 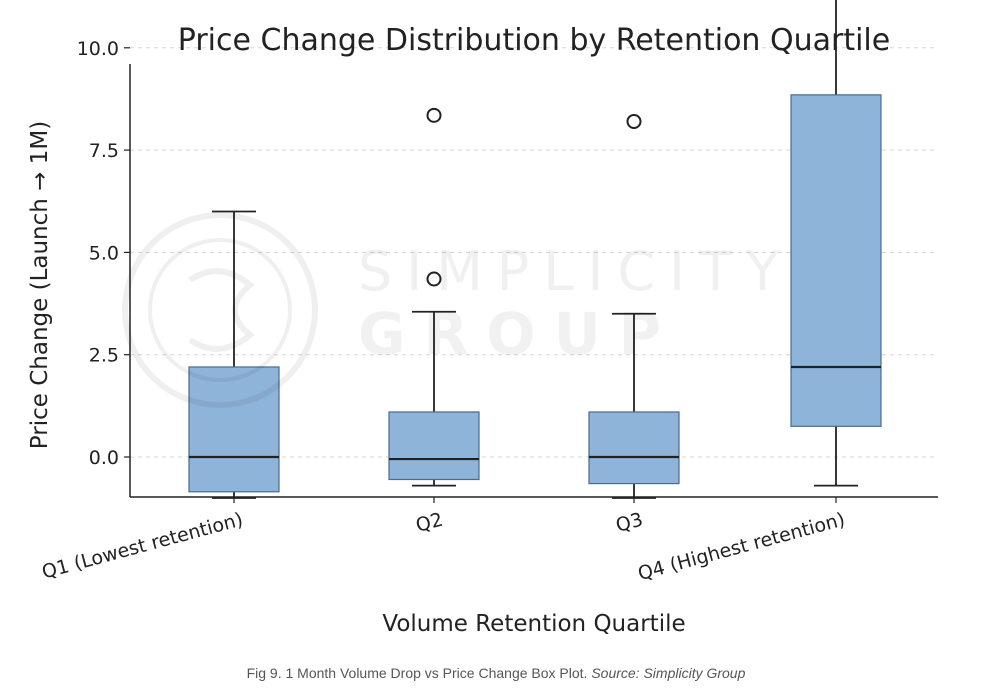 What do you see at coordinates (429, 523) in the screenshot?
I see `x-tick-label: Q2` at bounding box center [429, 523].